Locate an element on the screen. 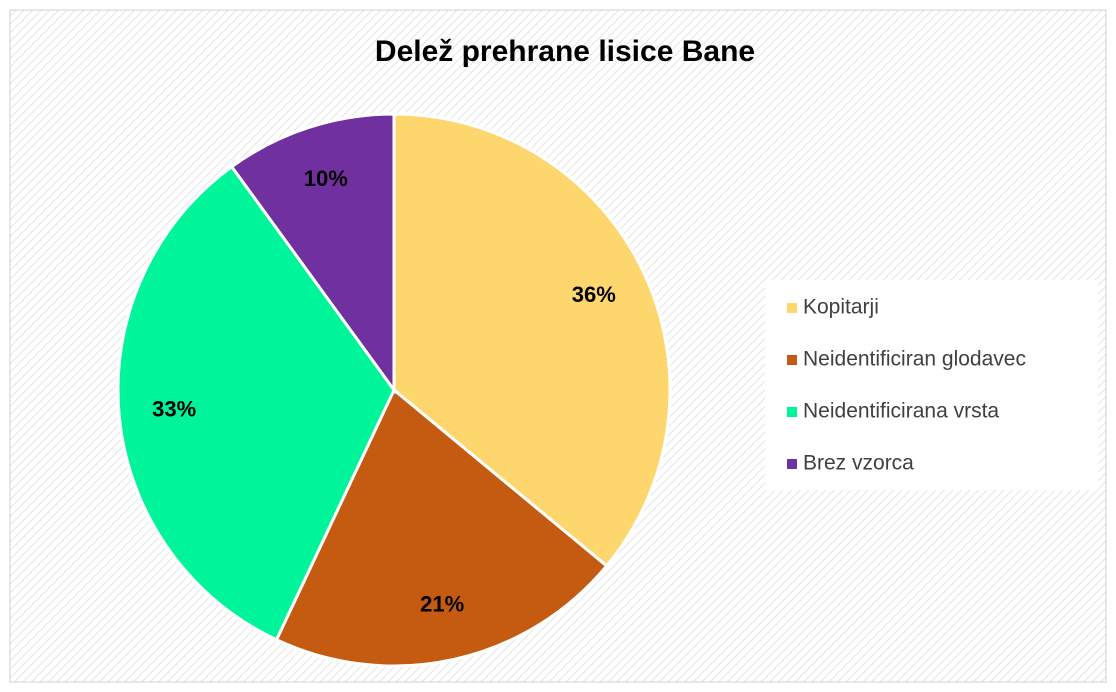  legend-label: Neidentificiran glodavec is located at coordinates (914, 359).